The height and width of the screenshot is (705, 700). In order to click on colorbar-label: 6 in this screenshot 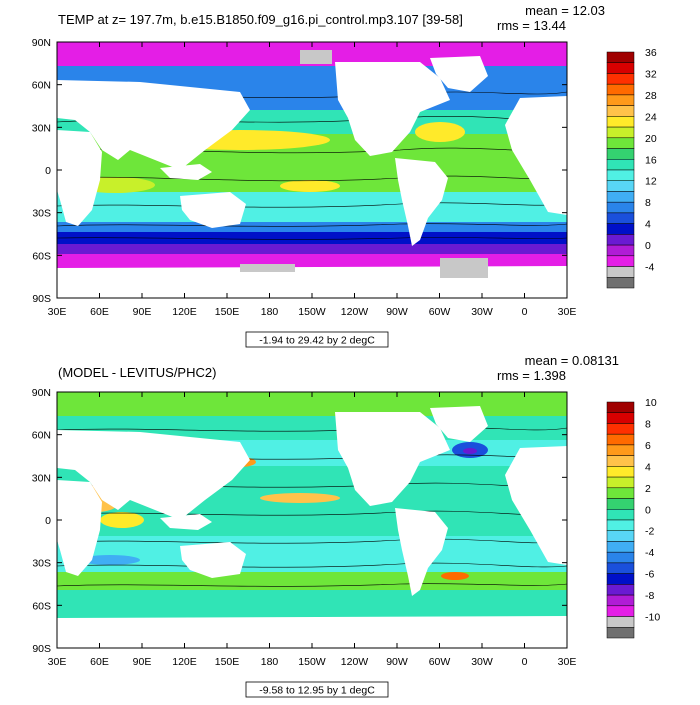, I will do `click(648, 446)`.